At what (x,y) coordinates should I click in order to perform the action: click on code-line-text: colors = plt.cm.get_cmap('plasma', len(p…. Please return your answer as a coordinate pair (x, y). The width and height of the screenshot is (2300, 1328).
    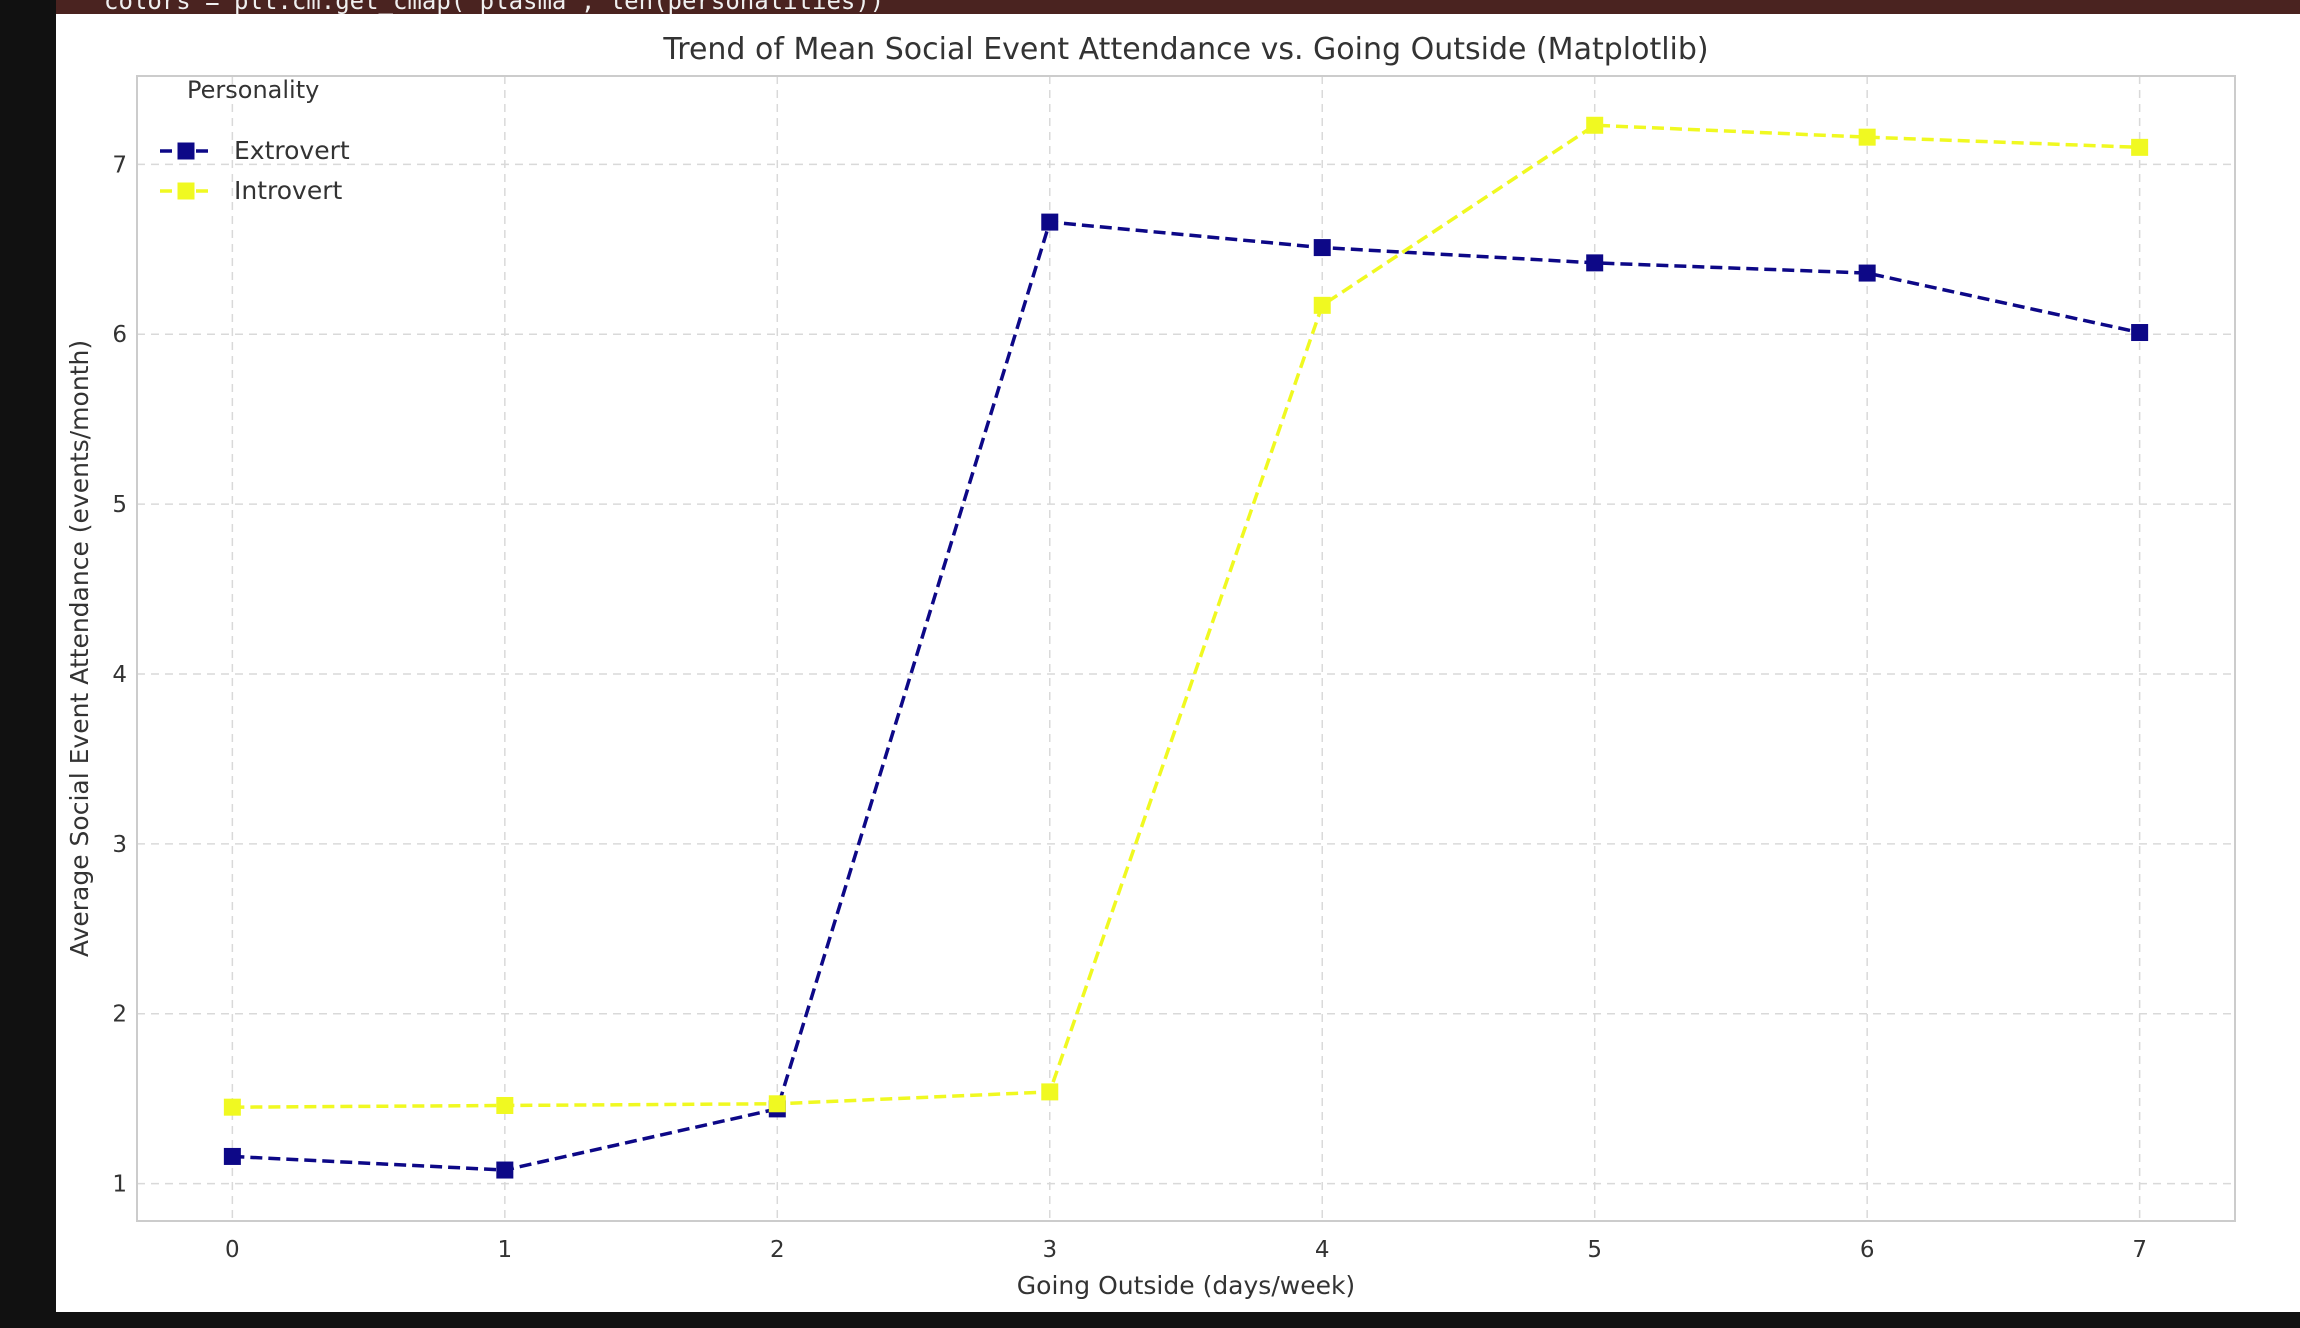
    Looking at the image, I should click on (494, 7).